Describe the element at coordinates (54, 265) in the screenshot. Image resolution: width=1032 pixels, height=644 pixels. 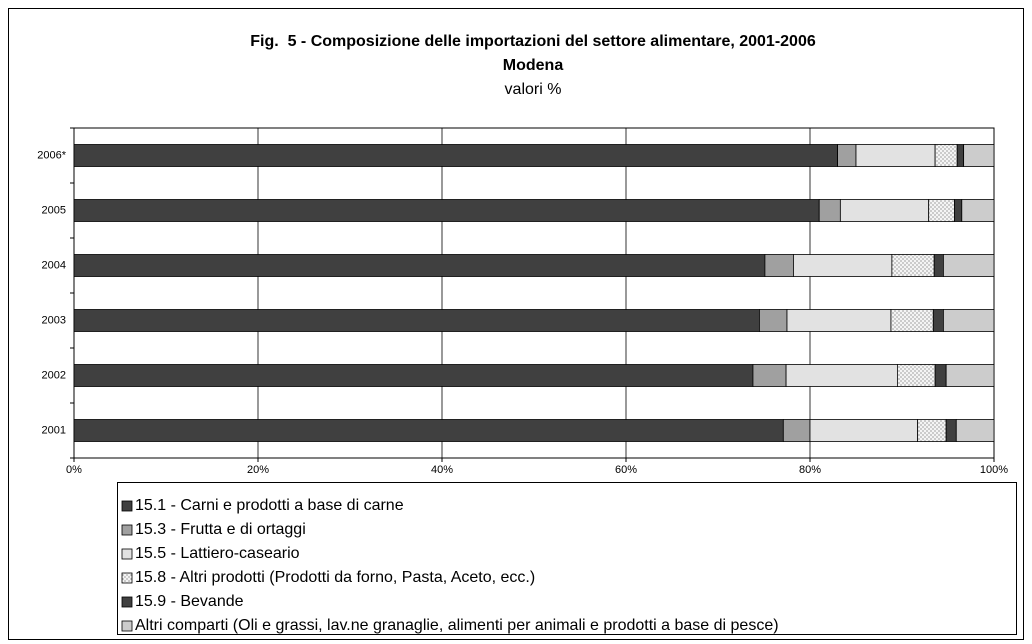
I see `y-tick-label: 2004` at that location.